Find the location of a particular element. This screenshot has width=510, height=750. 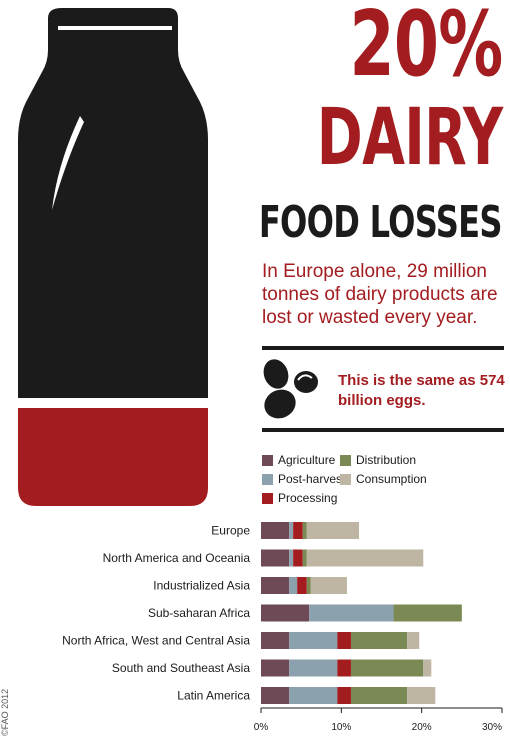

category-label: North Africa, West and Central Asia is located at coordinates (156, 641).